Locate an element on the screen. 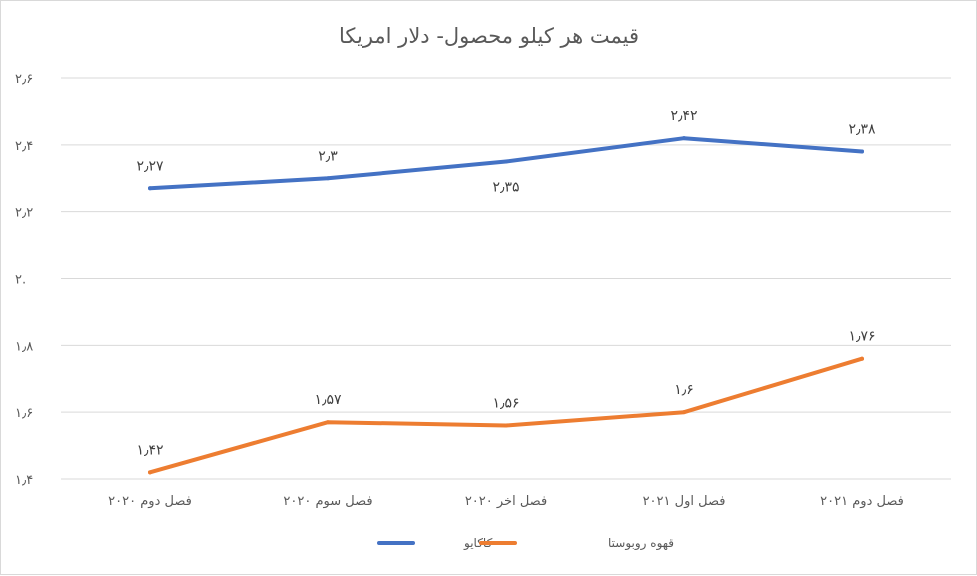 The width and height of the screenshot is (977, 576). x-tick-label: فصل دوم ۲۰۲۰ is located at coordinates (150, 501).